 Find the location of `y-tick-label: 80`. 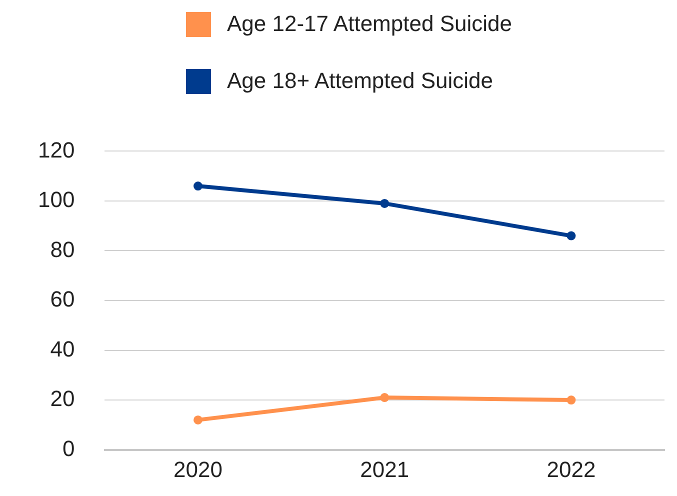

y-tick-label: 80 is located at coordinates (62, 249).